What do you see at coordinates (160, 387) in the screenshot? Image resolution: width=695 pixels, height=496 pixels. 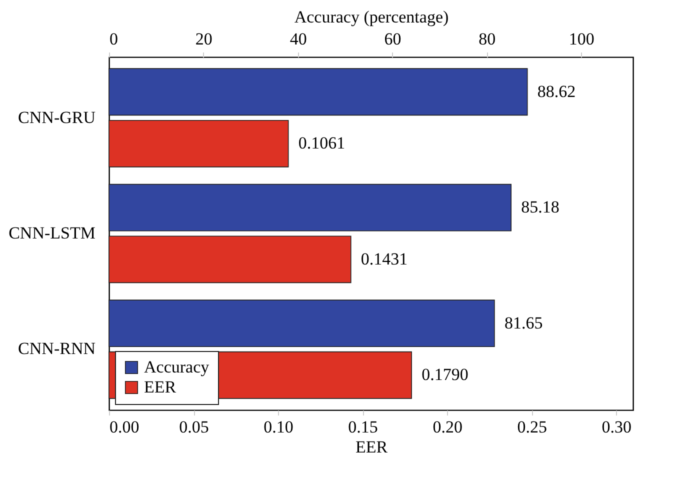 I see `legend-label: EER` at bounding box center [160, 387].